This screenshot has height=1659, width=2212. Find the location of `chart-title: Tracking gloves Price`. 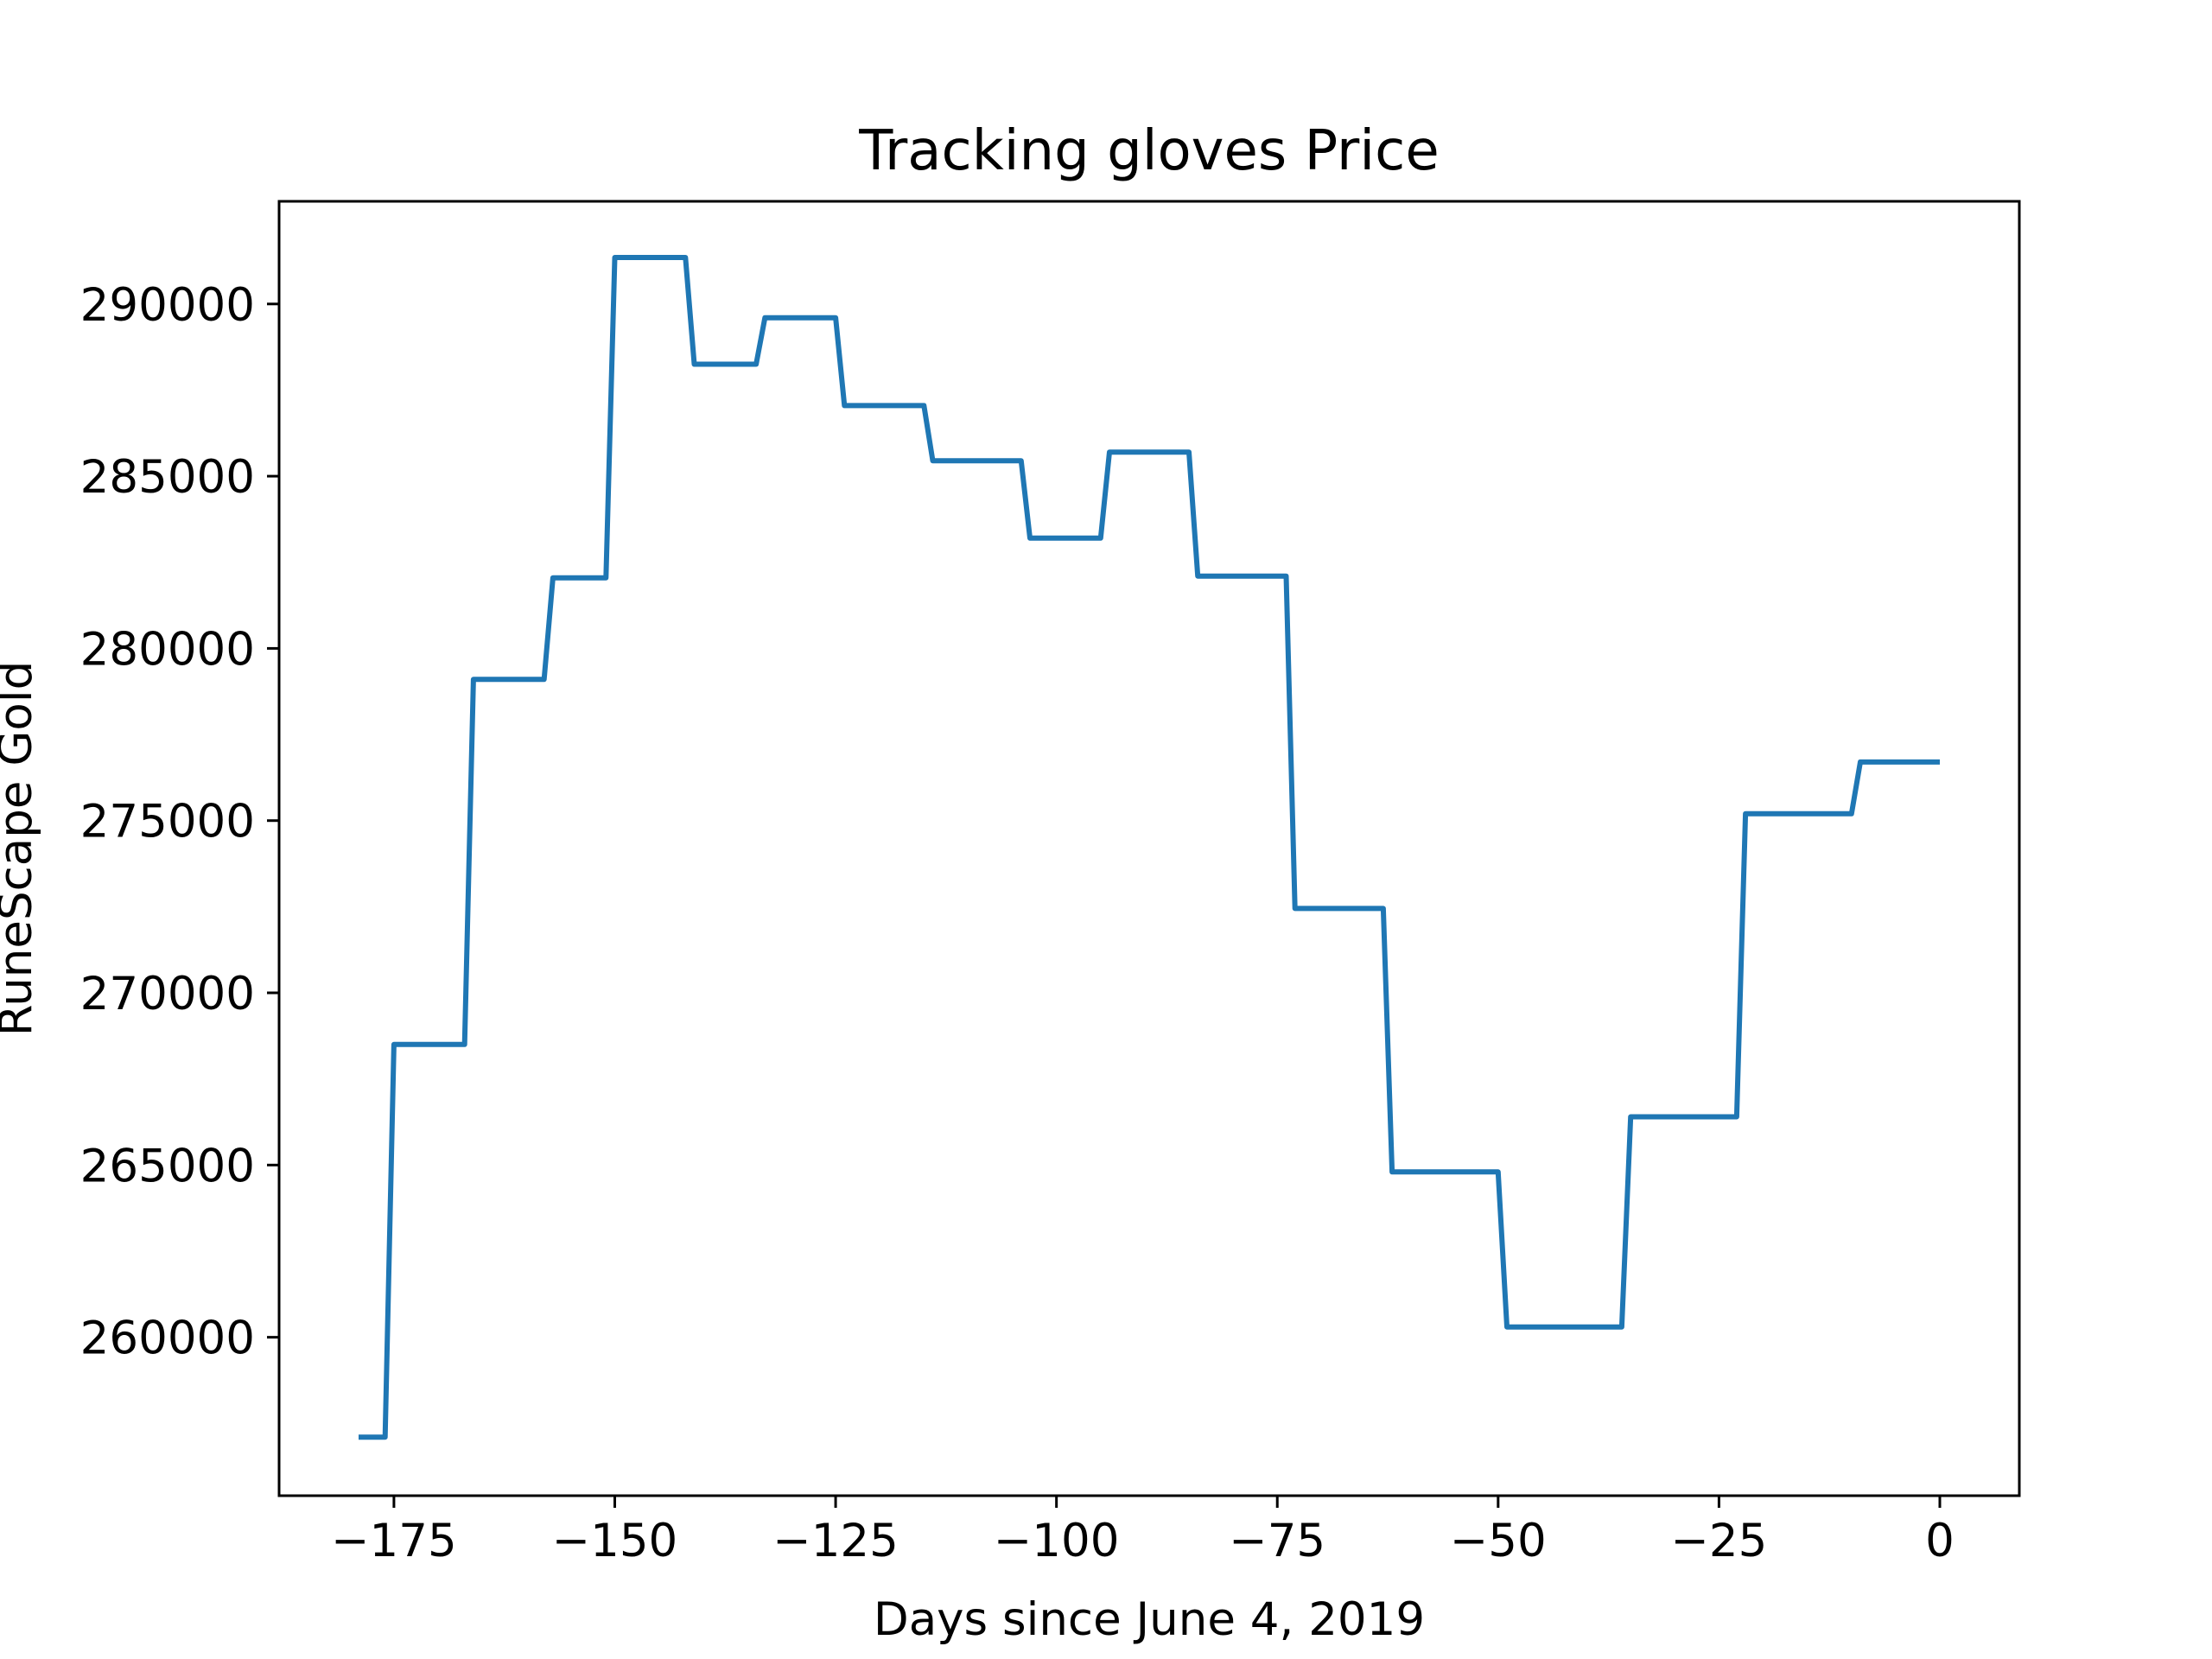

chart-title: Tracking gloves Price is located at coordinates (1148, 151).